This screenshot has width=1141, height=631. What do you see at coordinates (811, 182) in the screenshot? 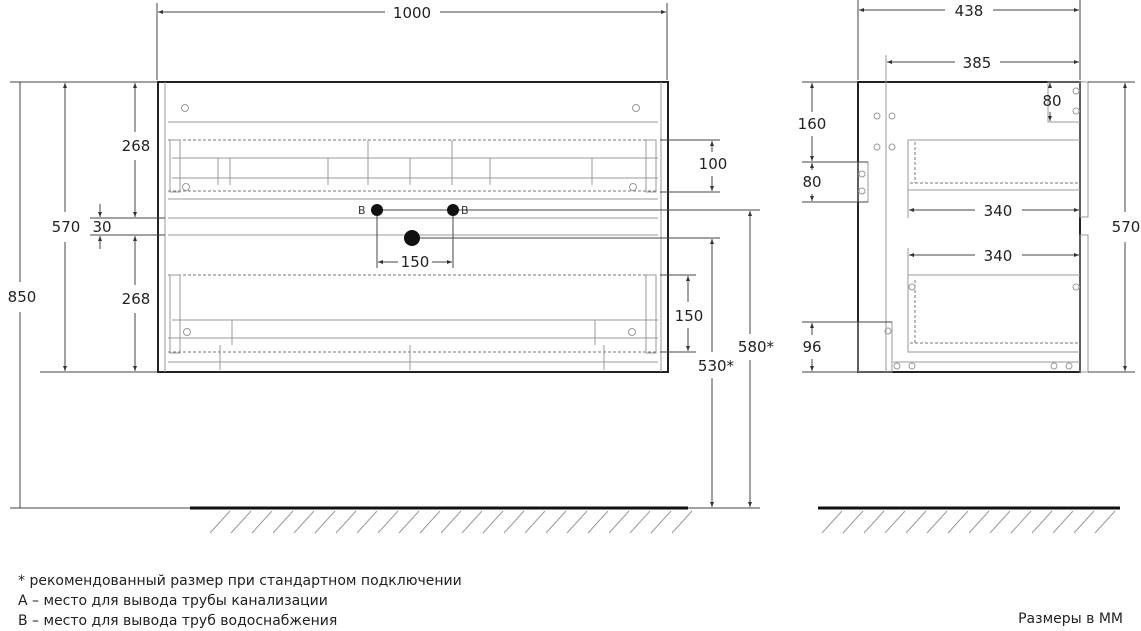
I see `dim-bracket-height: 80` at bounding box center [811, 182].